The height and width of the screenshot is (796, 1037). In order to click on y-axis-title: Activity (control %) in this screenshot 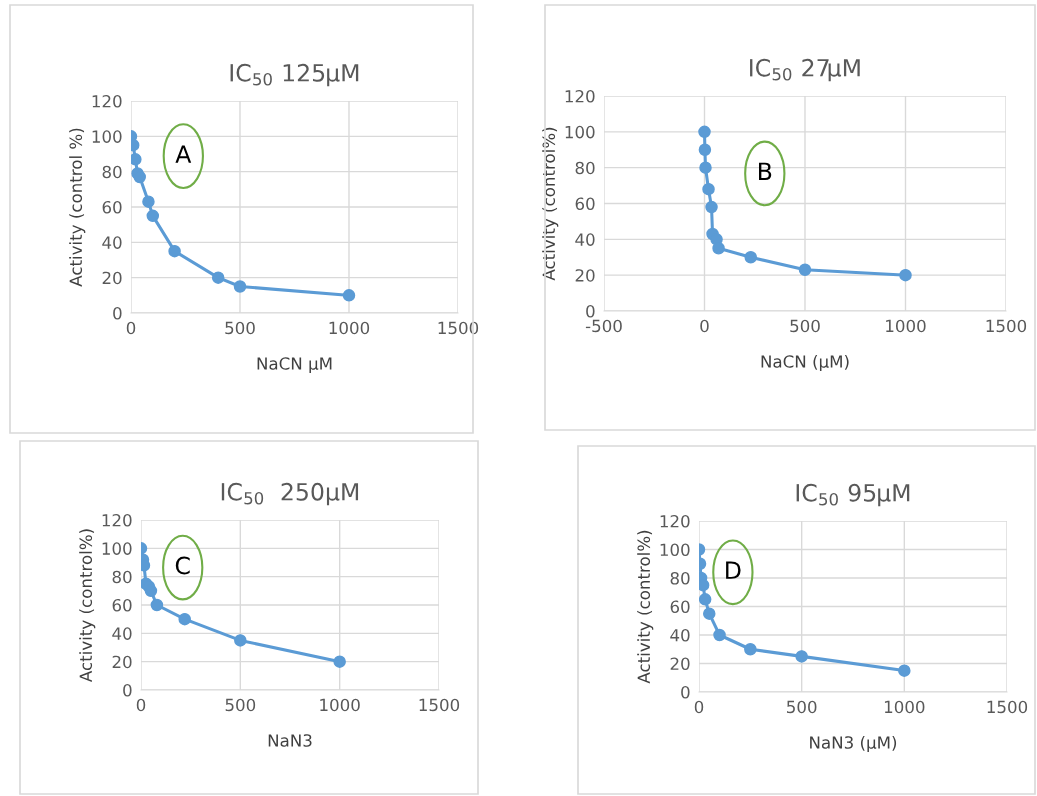, I will do `click(77, 207)`.